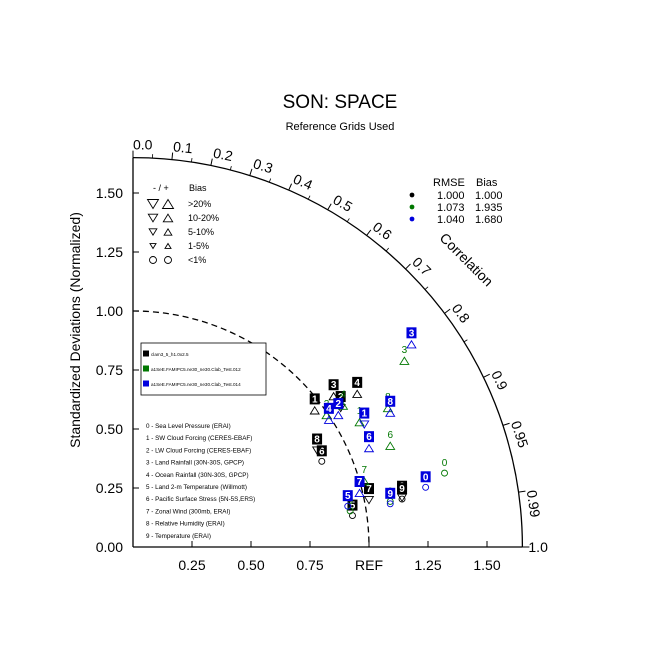 Image resolution: width=648 pixels, height=648 pixels. What do you see at coordinates (467, 260) in the screenshot?
I see `correlation-label: Correlation` at bounding box center [467, 260].